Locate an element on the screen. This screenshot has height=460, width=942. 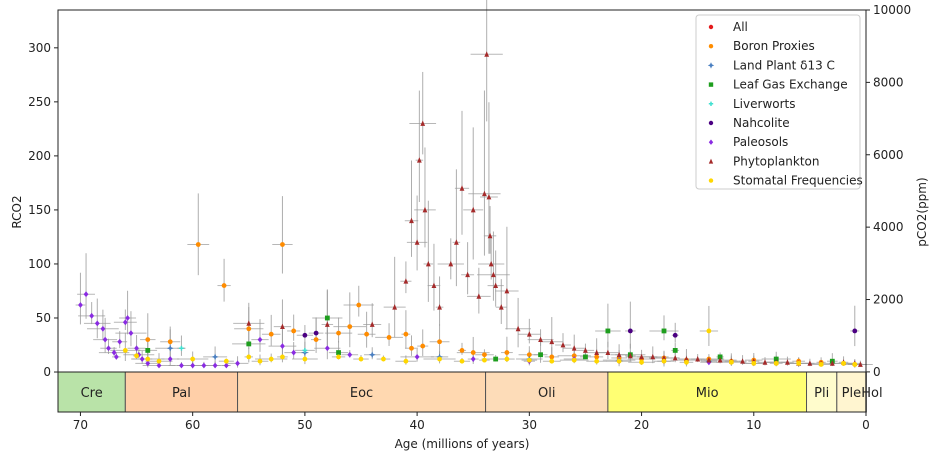
epoch-band-pli is located at coordinates (822, 392).